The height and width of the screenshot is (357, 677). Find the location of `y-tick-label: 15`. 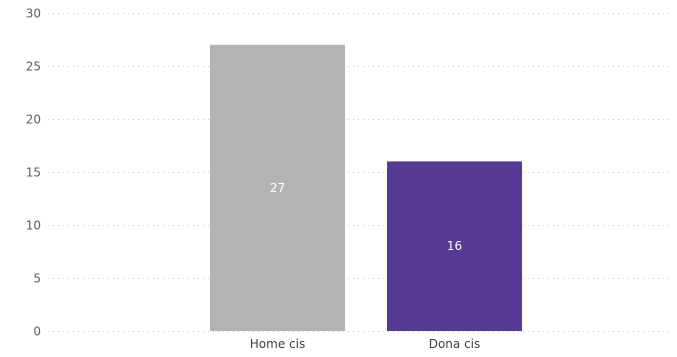

y-tick-label: 15 is located at coordinates (33, 173).